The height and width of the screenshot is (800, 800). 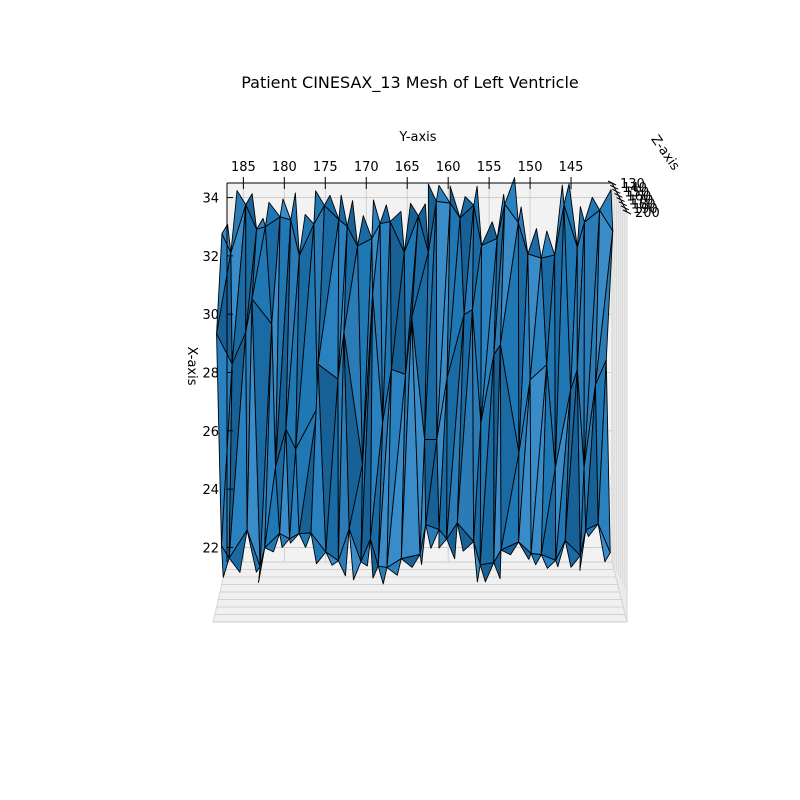 What do you see at coordinates (366, 167) in the screenshot?
I see `y-tick-label: 170` at bounding box center [366, 167].